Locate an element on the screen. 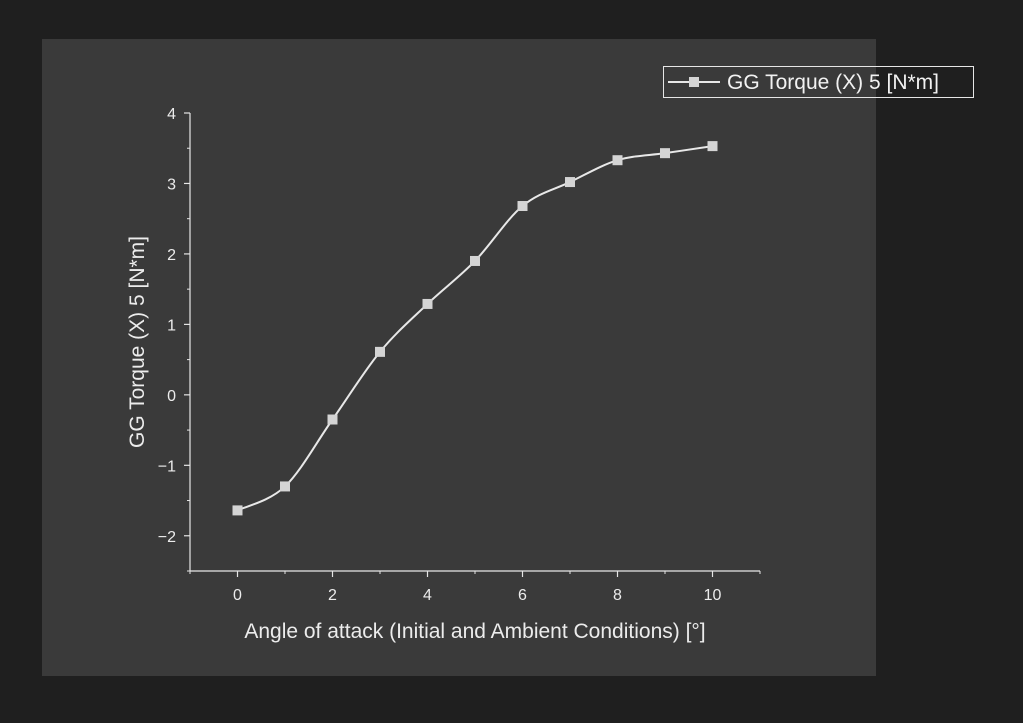 Image resolution: width=1023 pixels, height=723 pixels. x-tick-label: 8 is located at coordinates (617, 595).